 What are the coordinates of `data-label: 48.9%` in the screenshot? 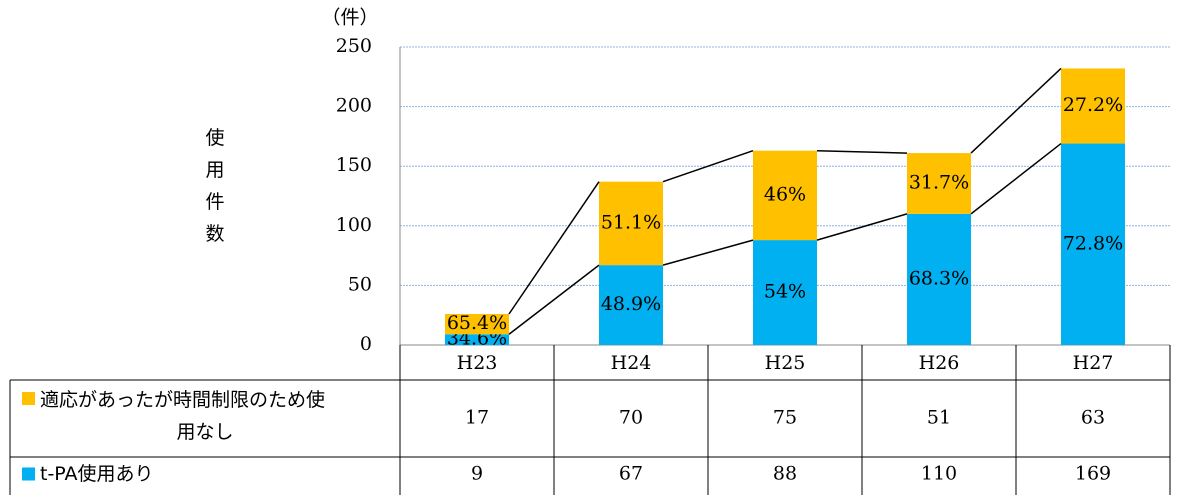 It's located at (631, 304).